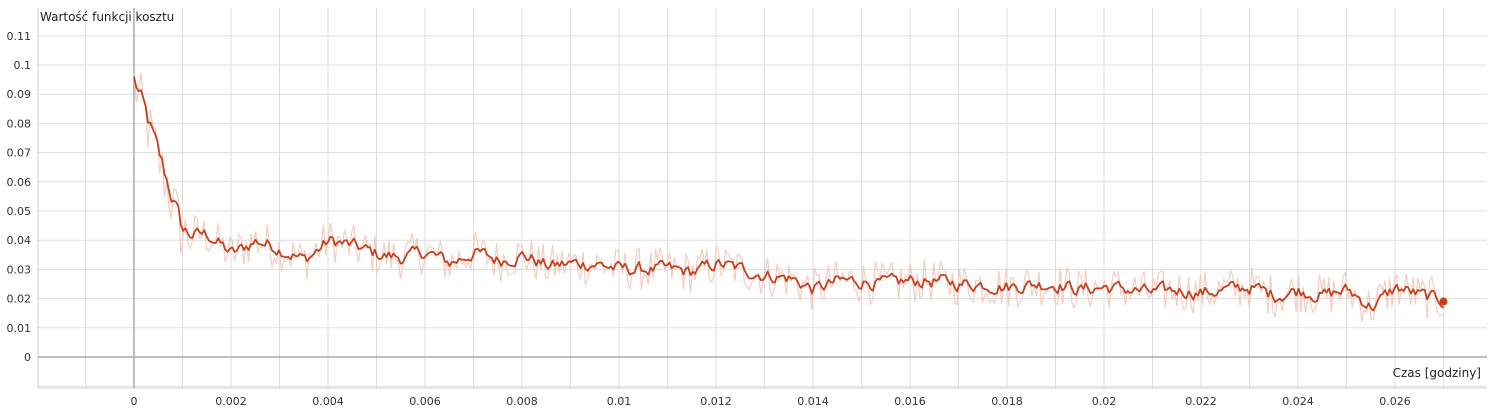 Image resolution: width=1490 pixels, height=411 pixels. I want to click on y-tick-label: 0.06, so click(19, 182).